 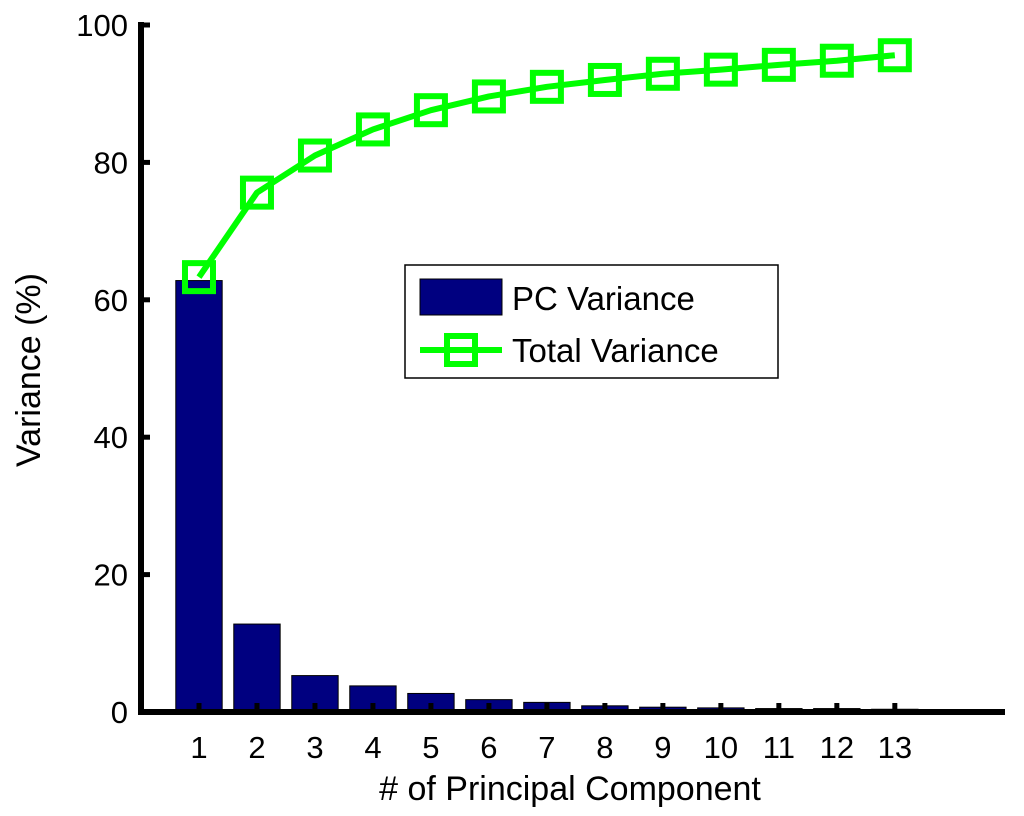 What do you see at coordinates (198, 747) in the screenshot?
I see `x-tick-label-1: 1` at bounding box center [198, 747].